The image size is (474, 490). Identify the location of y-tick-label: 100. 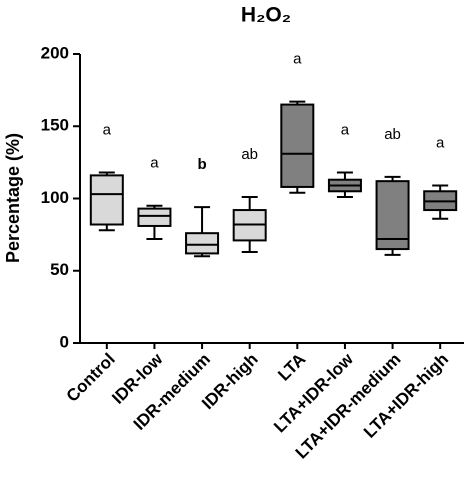
(55, 197).